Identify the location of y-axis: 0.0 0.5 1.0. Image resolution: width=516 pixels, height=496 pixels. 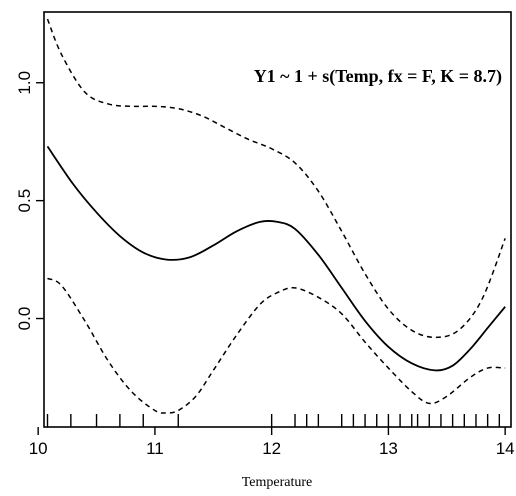
(29, 200).